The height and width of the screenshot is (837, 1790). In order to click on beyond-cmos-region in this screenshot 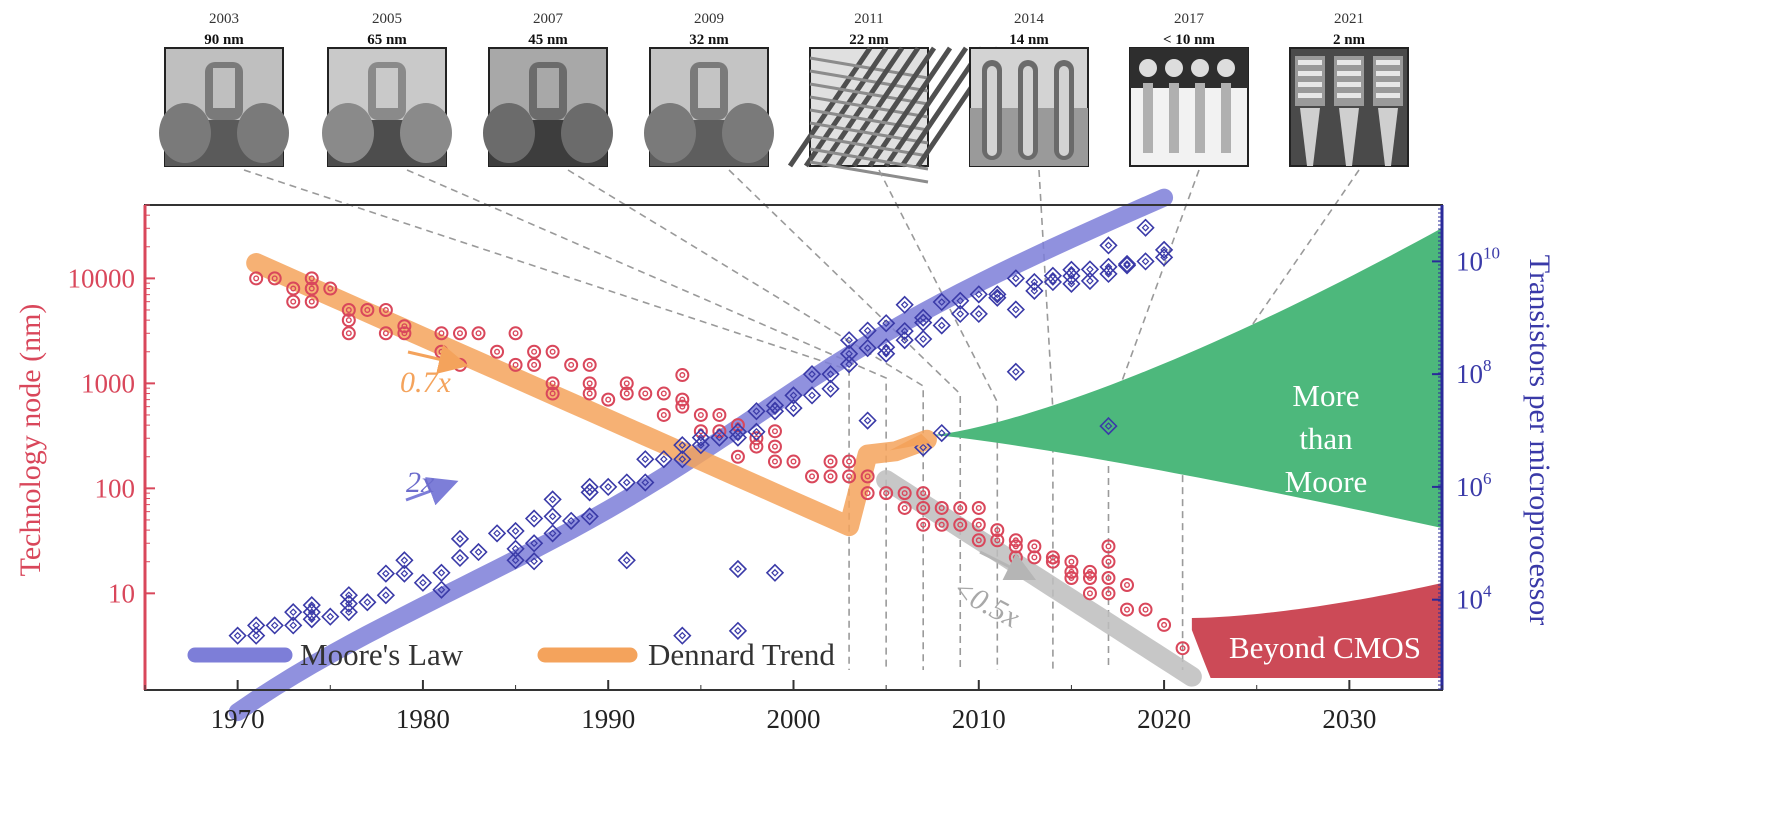, I will do `click(1316, 630)`.